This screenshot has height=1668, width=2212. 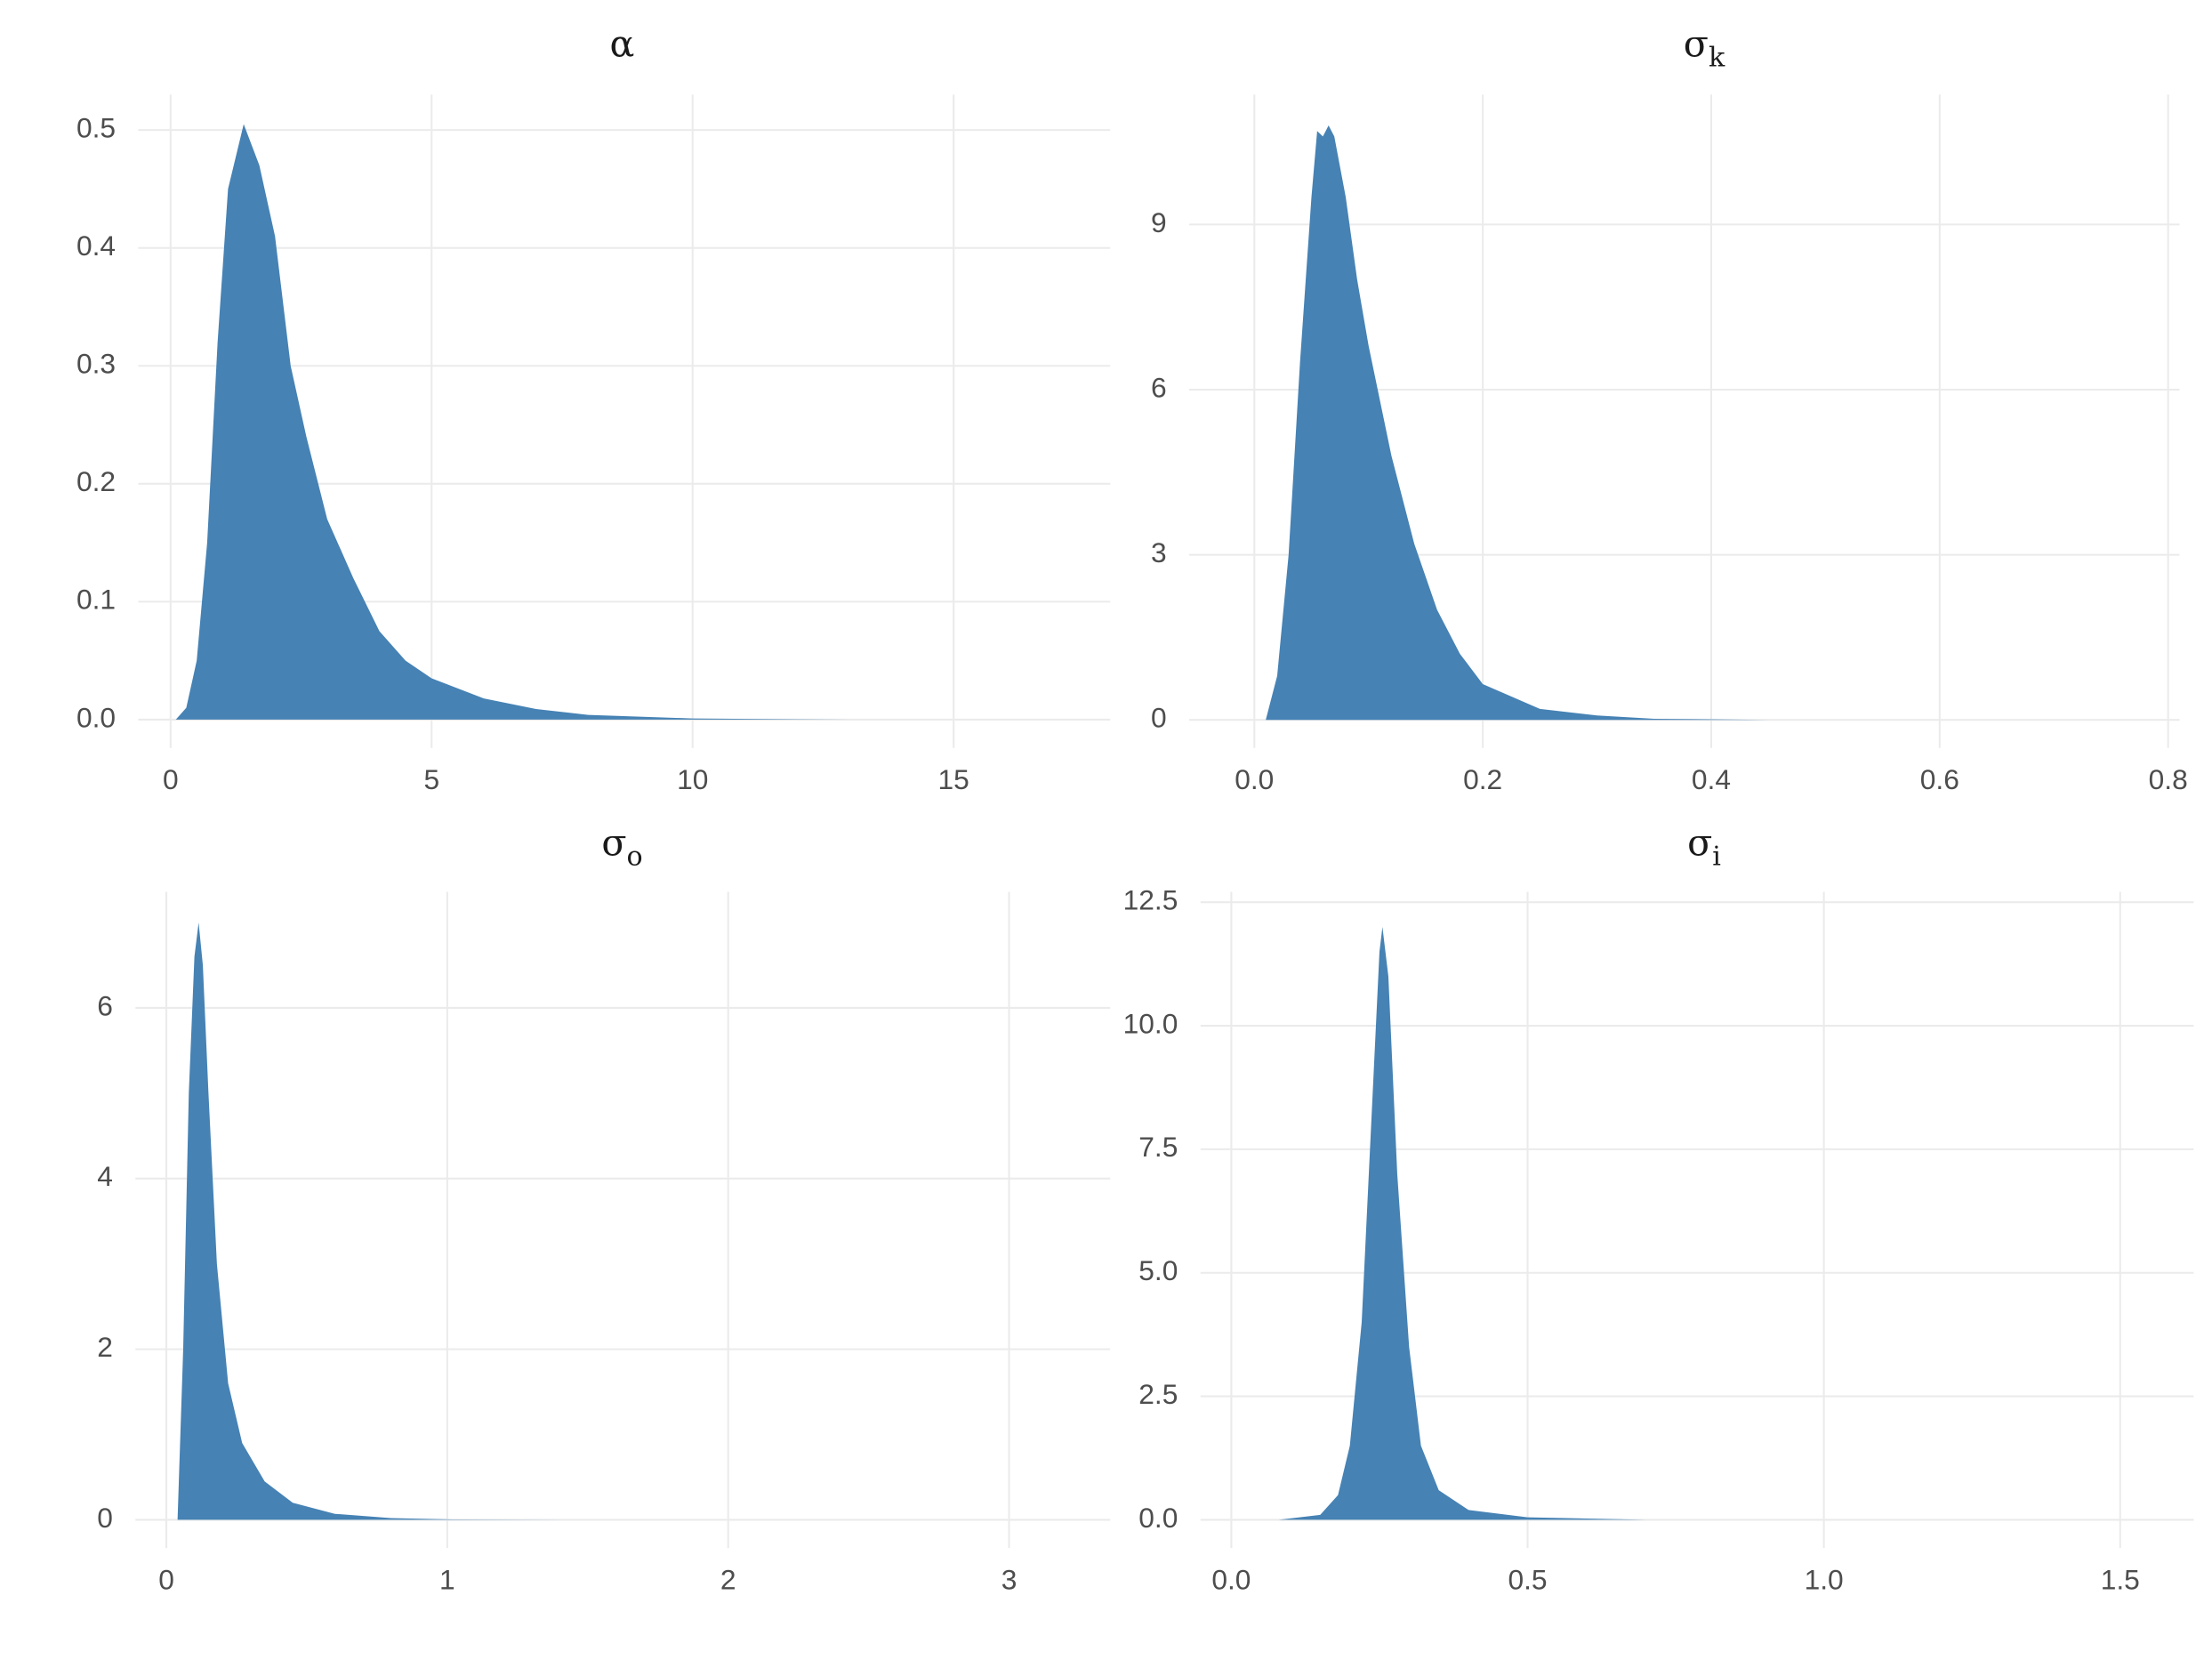 I want to click on panel-title: σi, so click(x=1704, y=846).